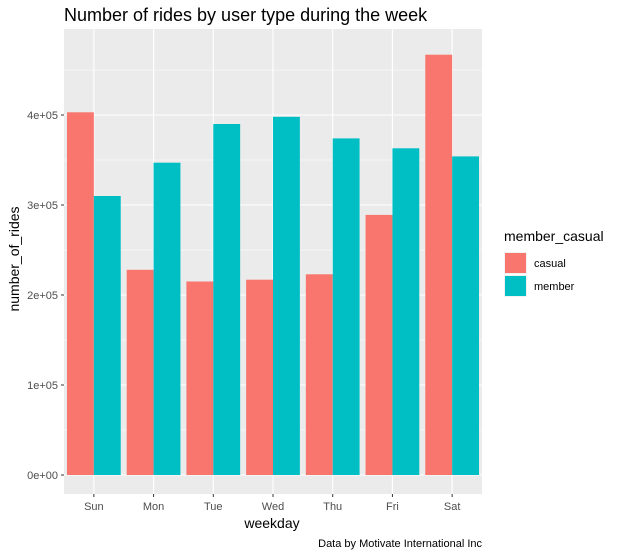 The width and height of the screenshot is (623, 556). I want to click on y-axis: 0e+00 1e+05 2e+05 3e+05 4e+05, so click(45, 296).